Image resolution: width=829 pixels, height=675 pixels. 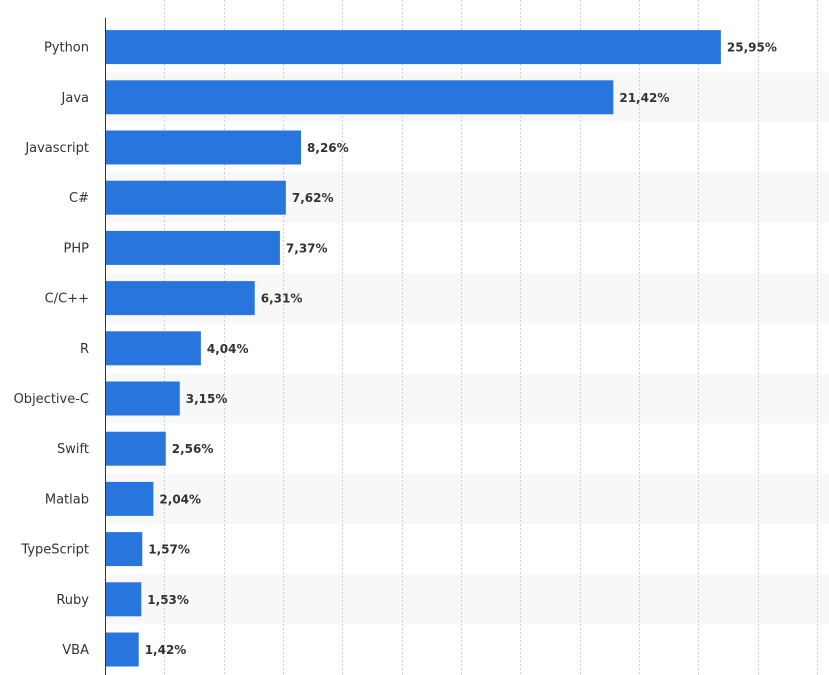 What do you see at coordinates (168, 600) in the screenshot?
I see `value-label: 1,53%` at bounding box center [168, 600].